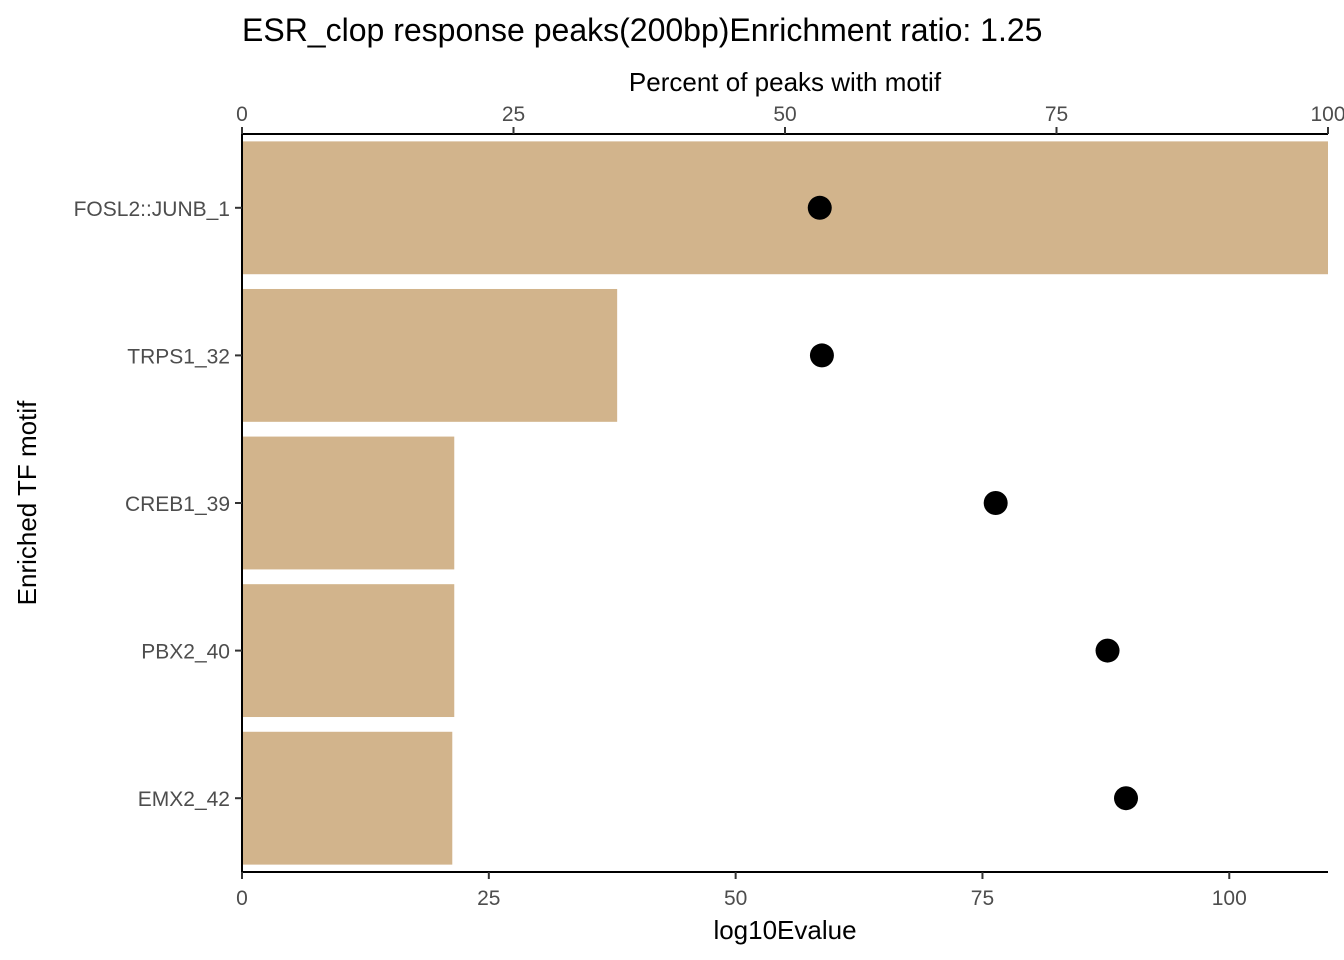  What do you see at coordinates (242, 114) in the screenshot?
I see `top-tick-label-0: 0` at bounding box center [242, 114].